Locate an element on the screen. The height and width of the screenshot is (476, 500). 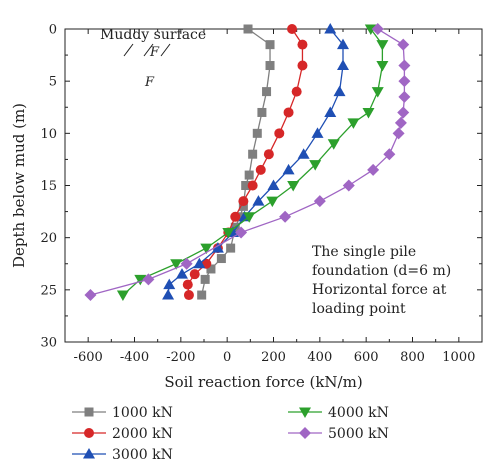
series-line is located at coordinates (245, 162).